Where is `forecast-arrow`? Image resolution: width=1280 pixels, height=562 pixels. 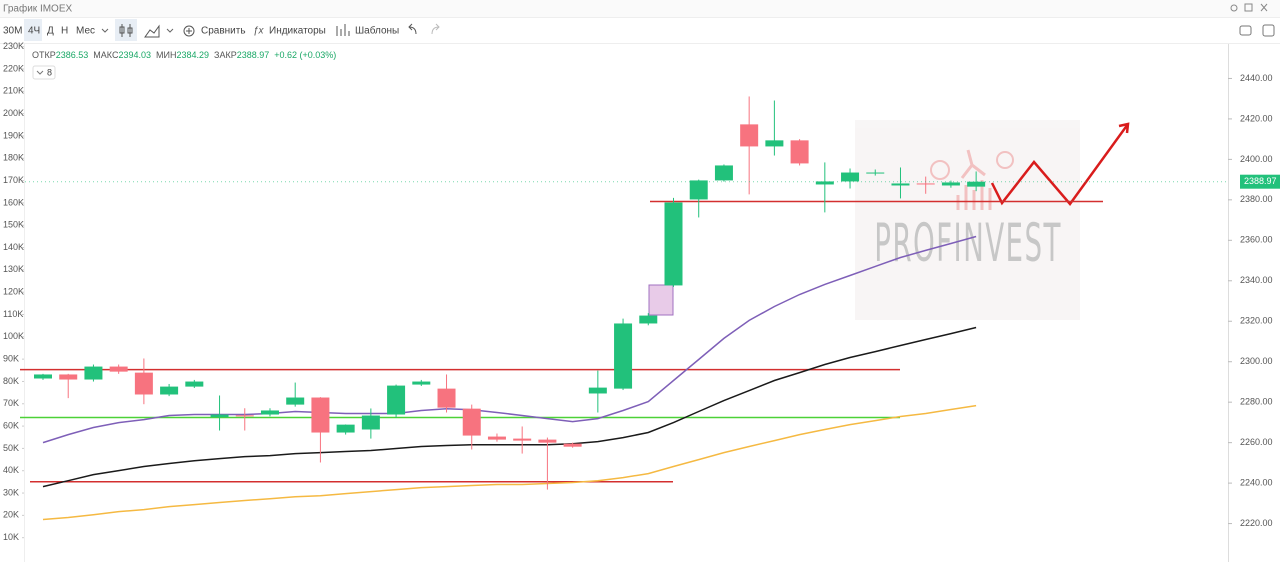
forecast-arrow is located at coordinates (1060, 164).